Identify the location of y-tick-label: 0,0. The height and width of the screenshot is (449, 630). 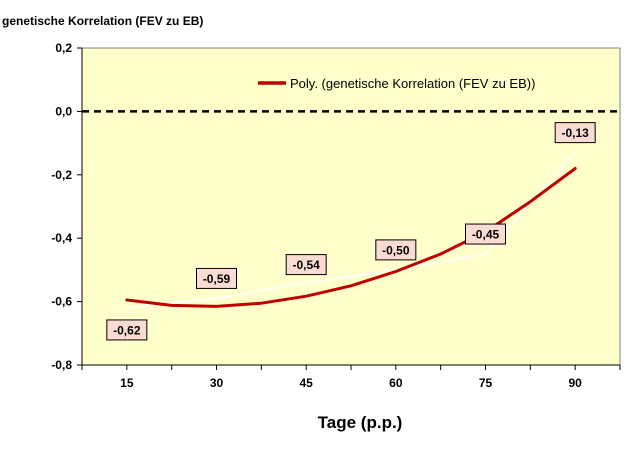
(63, 111).